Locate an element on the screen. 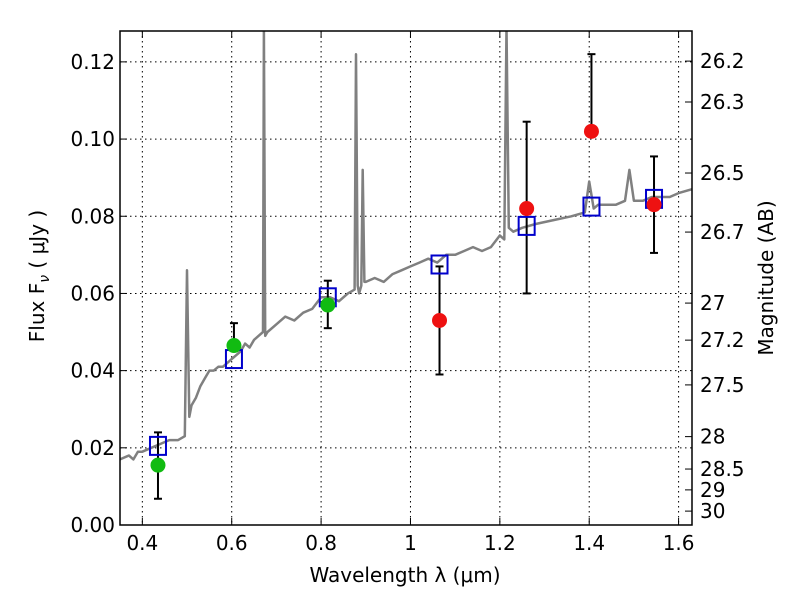 The image size is (800, 600). mag-tick-label: 26.2 is located at coordinates (722, 61).